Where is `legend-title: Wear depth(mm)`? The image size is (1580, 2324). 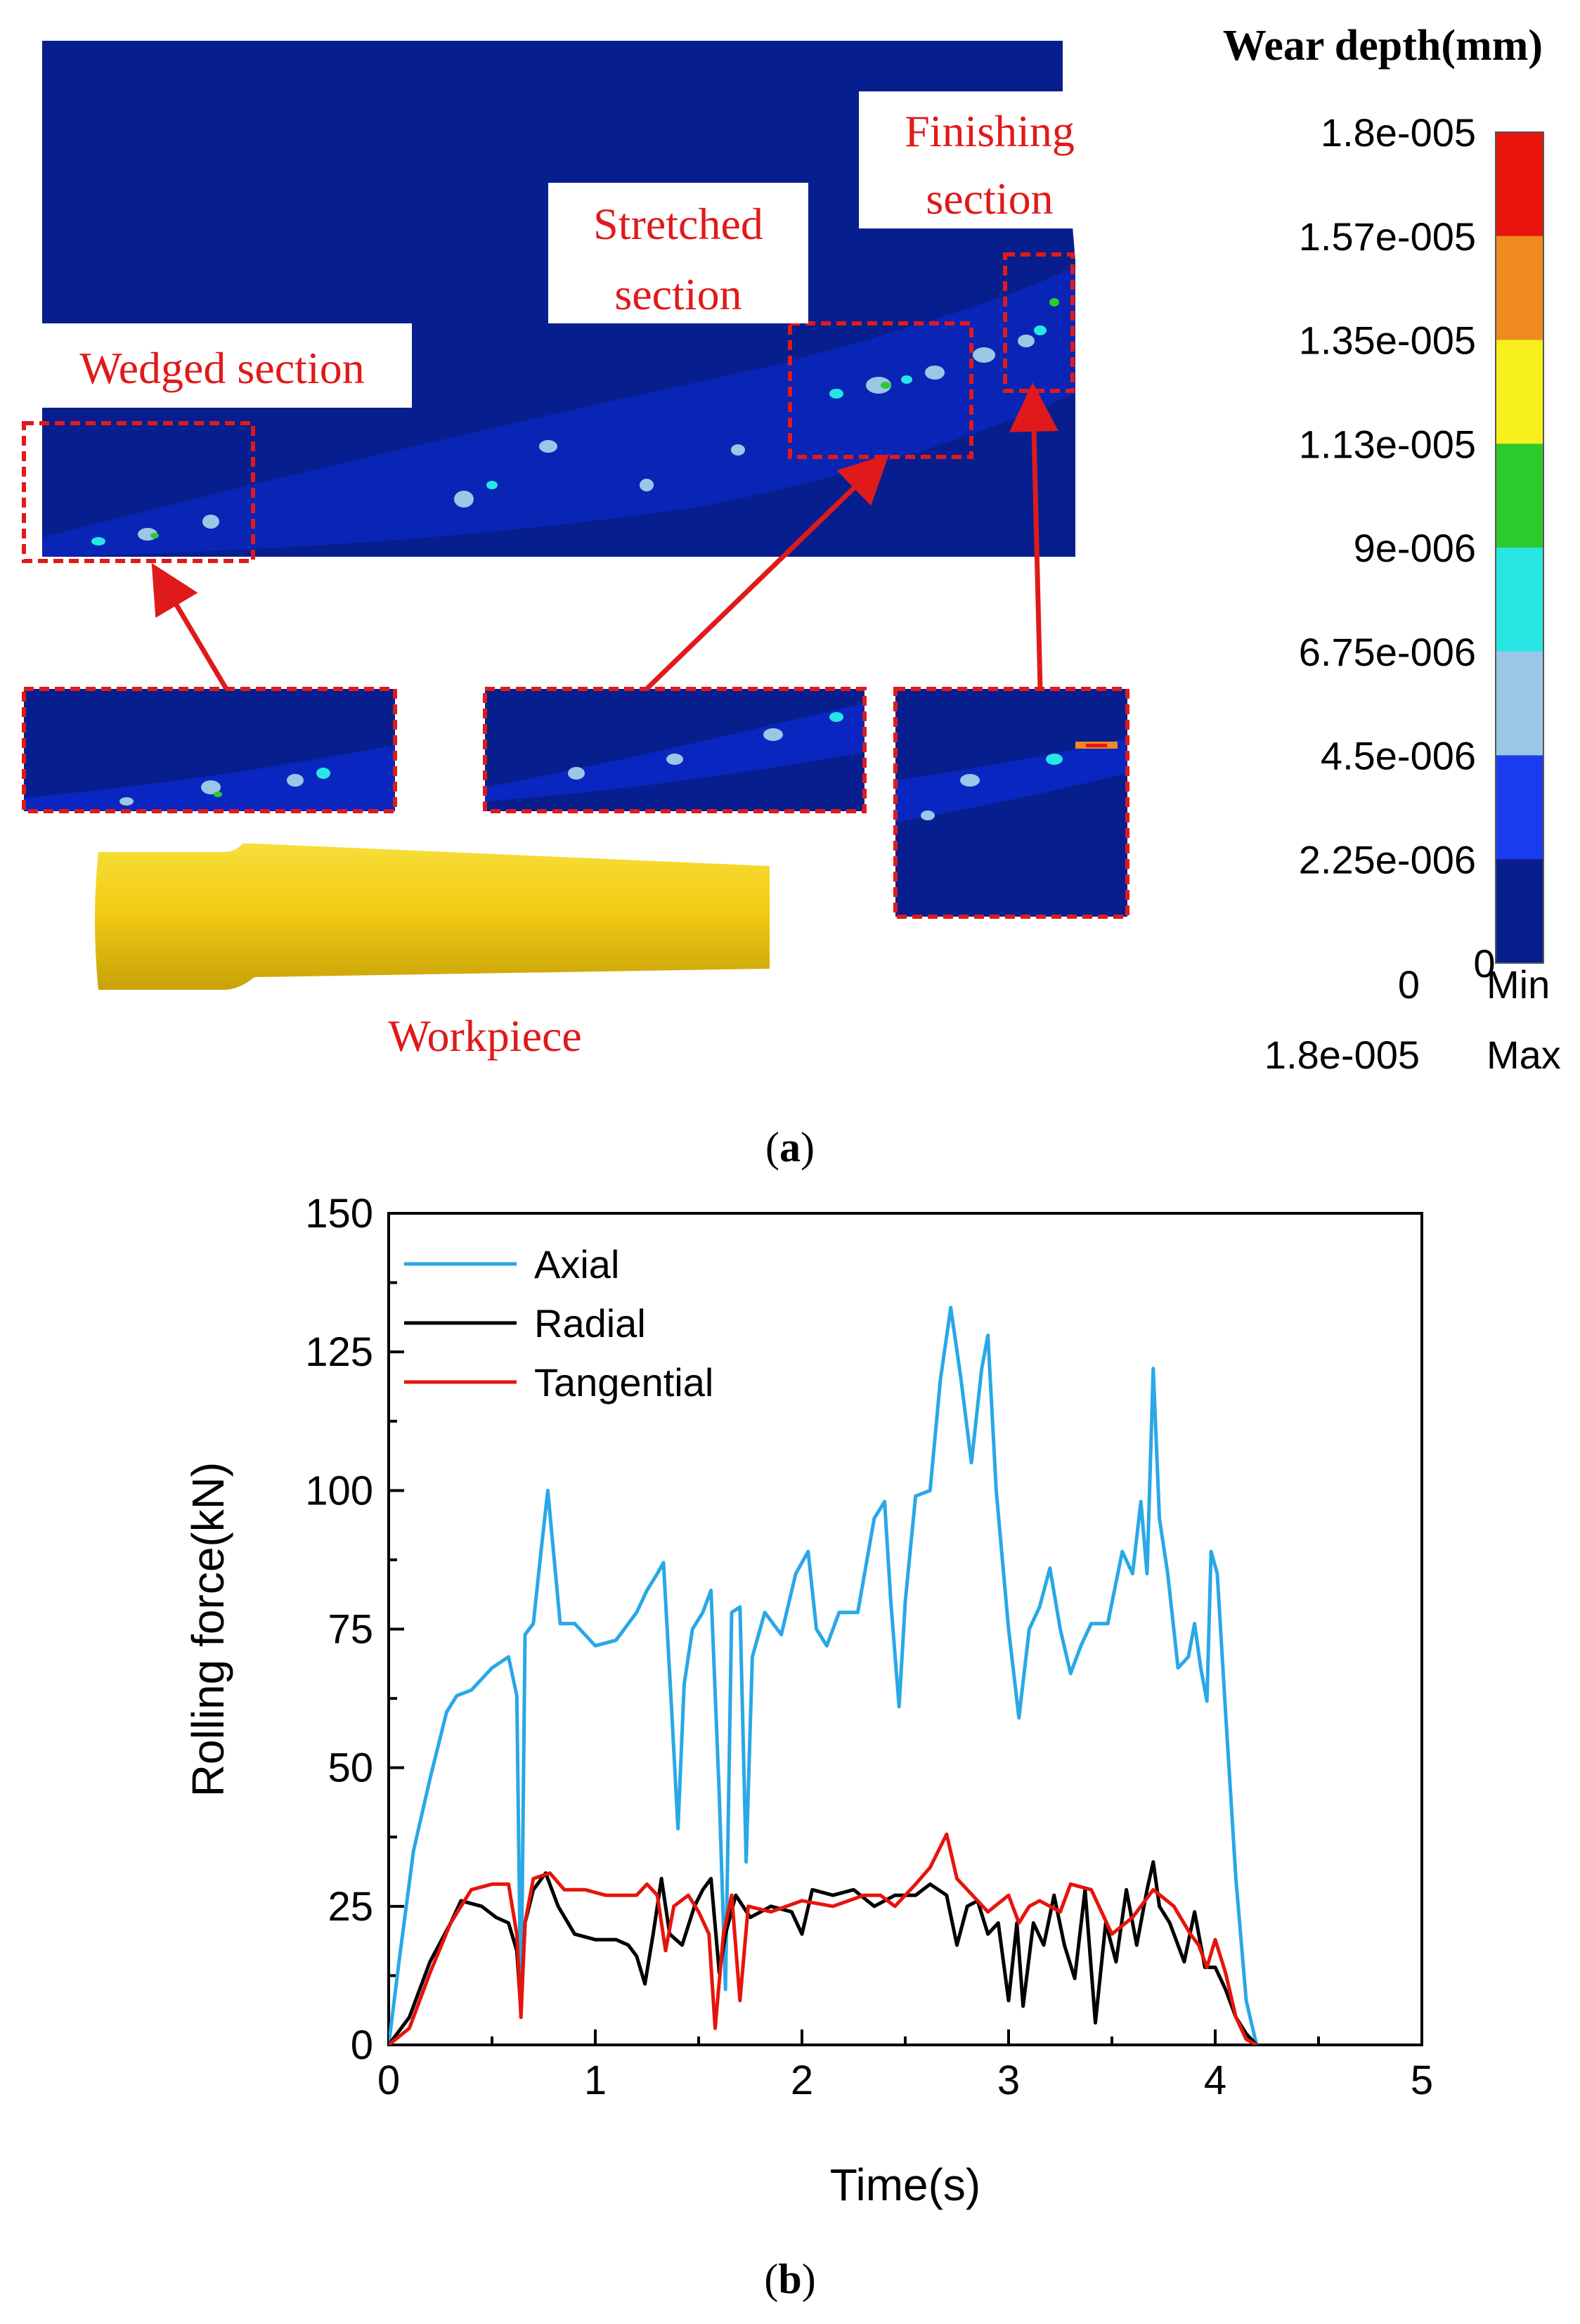 legend-title: Wear depth(mm) is located at coordinates (1383, 46).